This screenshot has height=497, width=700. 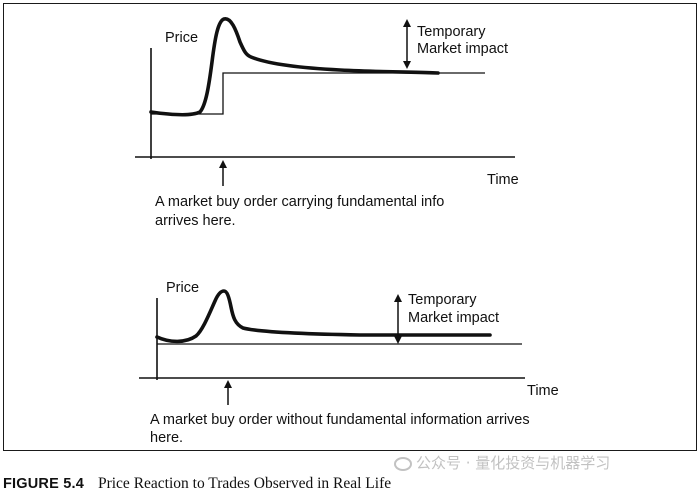 I want to click on bottom-price-curve, so click(x=323, y=316).